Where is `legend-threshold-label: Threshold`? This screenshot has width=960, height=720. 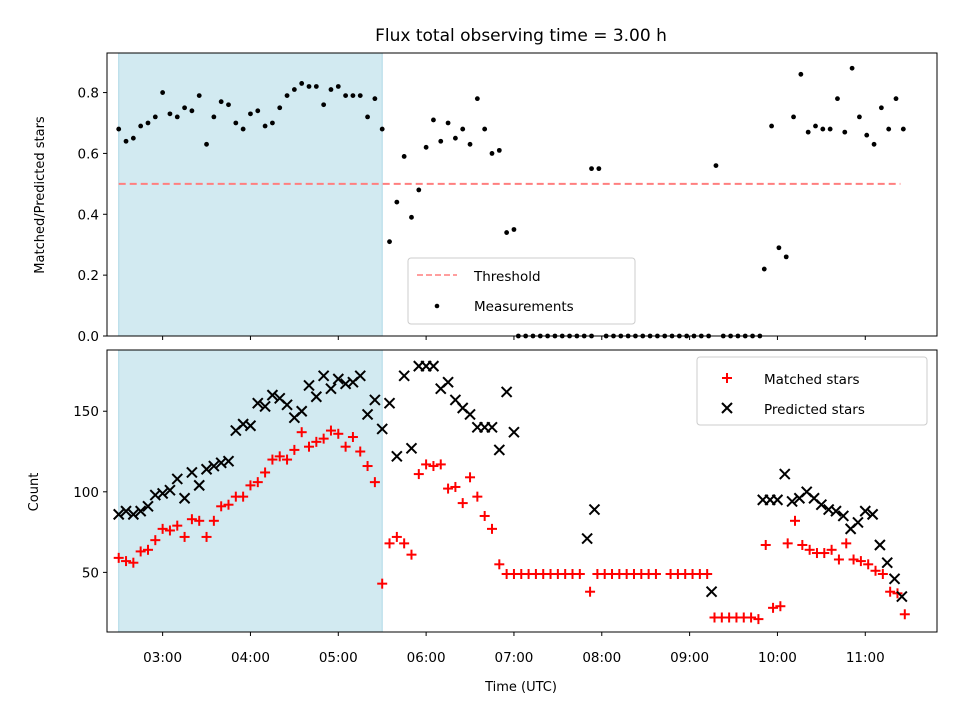
legend-threshold-label: Threshold is located at coordinates (507, 277).